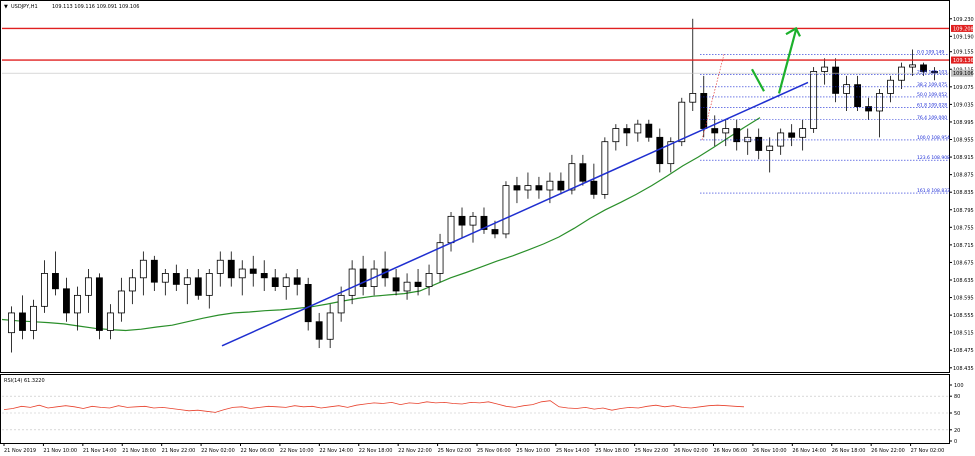 This screenshot has height=456, width=975. What do you see at coordinates (963, 123) in the screenshot?
I see `y-tick-label: 108.995` at bounding box center [963, 123].